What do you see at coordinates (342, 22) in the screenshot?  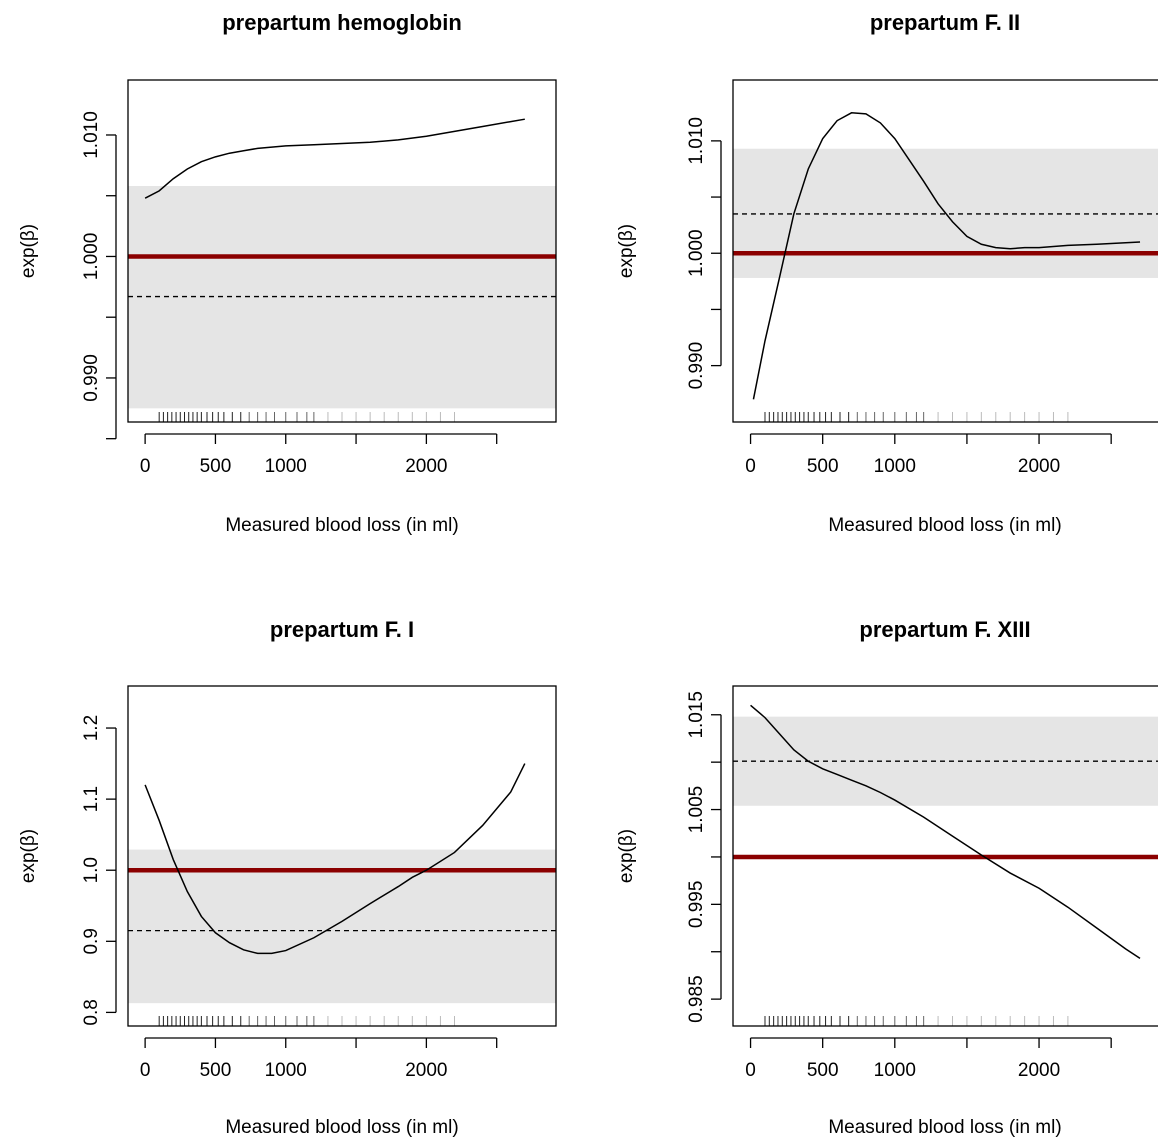 I see `chart-title: prepartum hemoglobin` at bounding box center [342, 22].